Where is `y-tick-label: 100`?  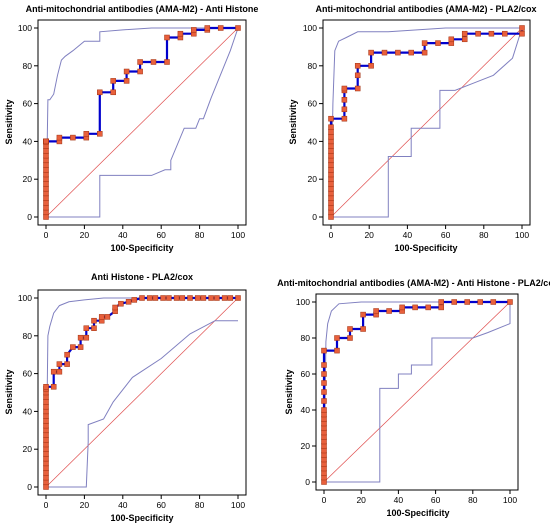
y-tick-label: 100 is located at coordinates (25, 298).